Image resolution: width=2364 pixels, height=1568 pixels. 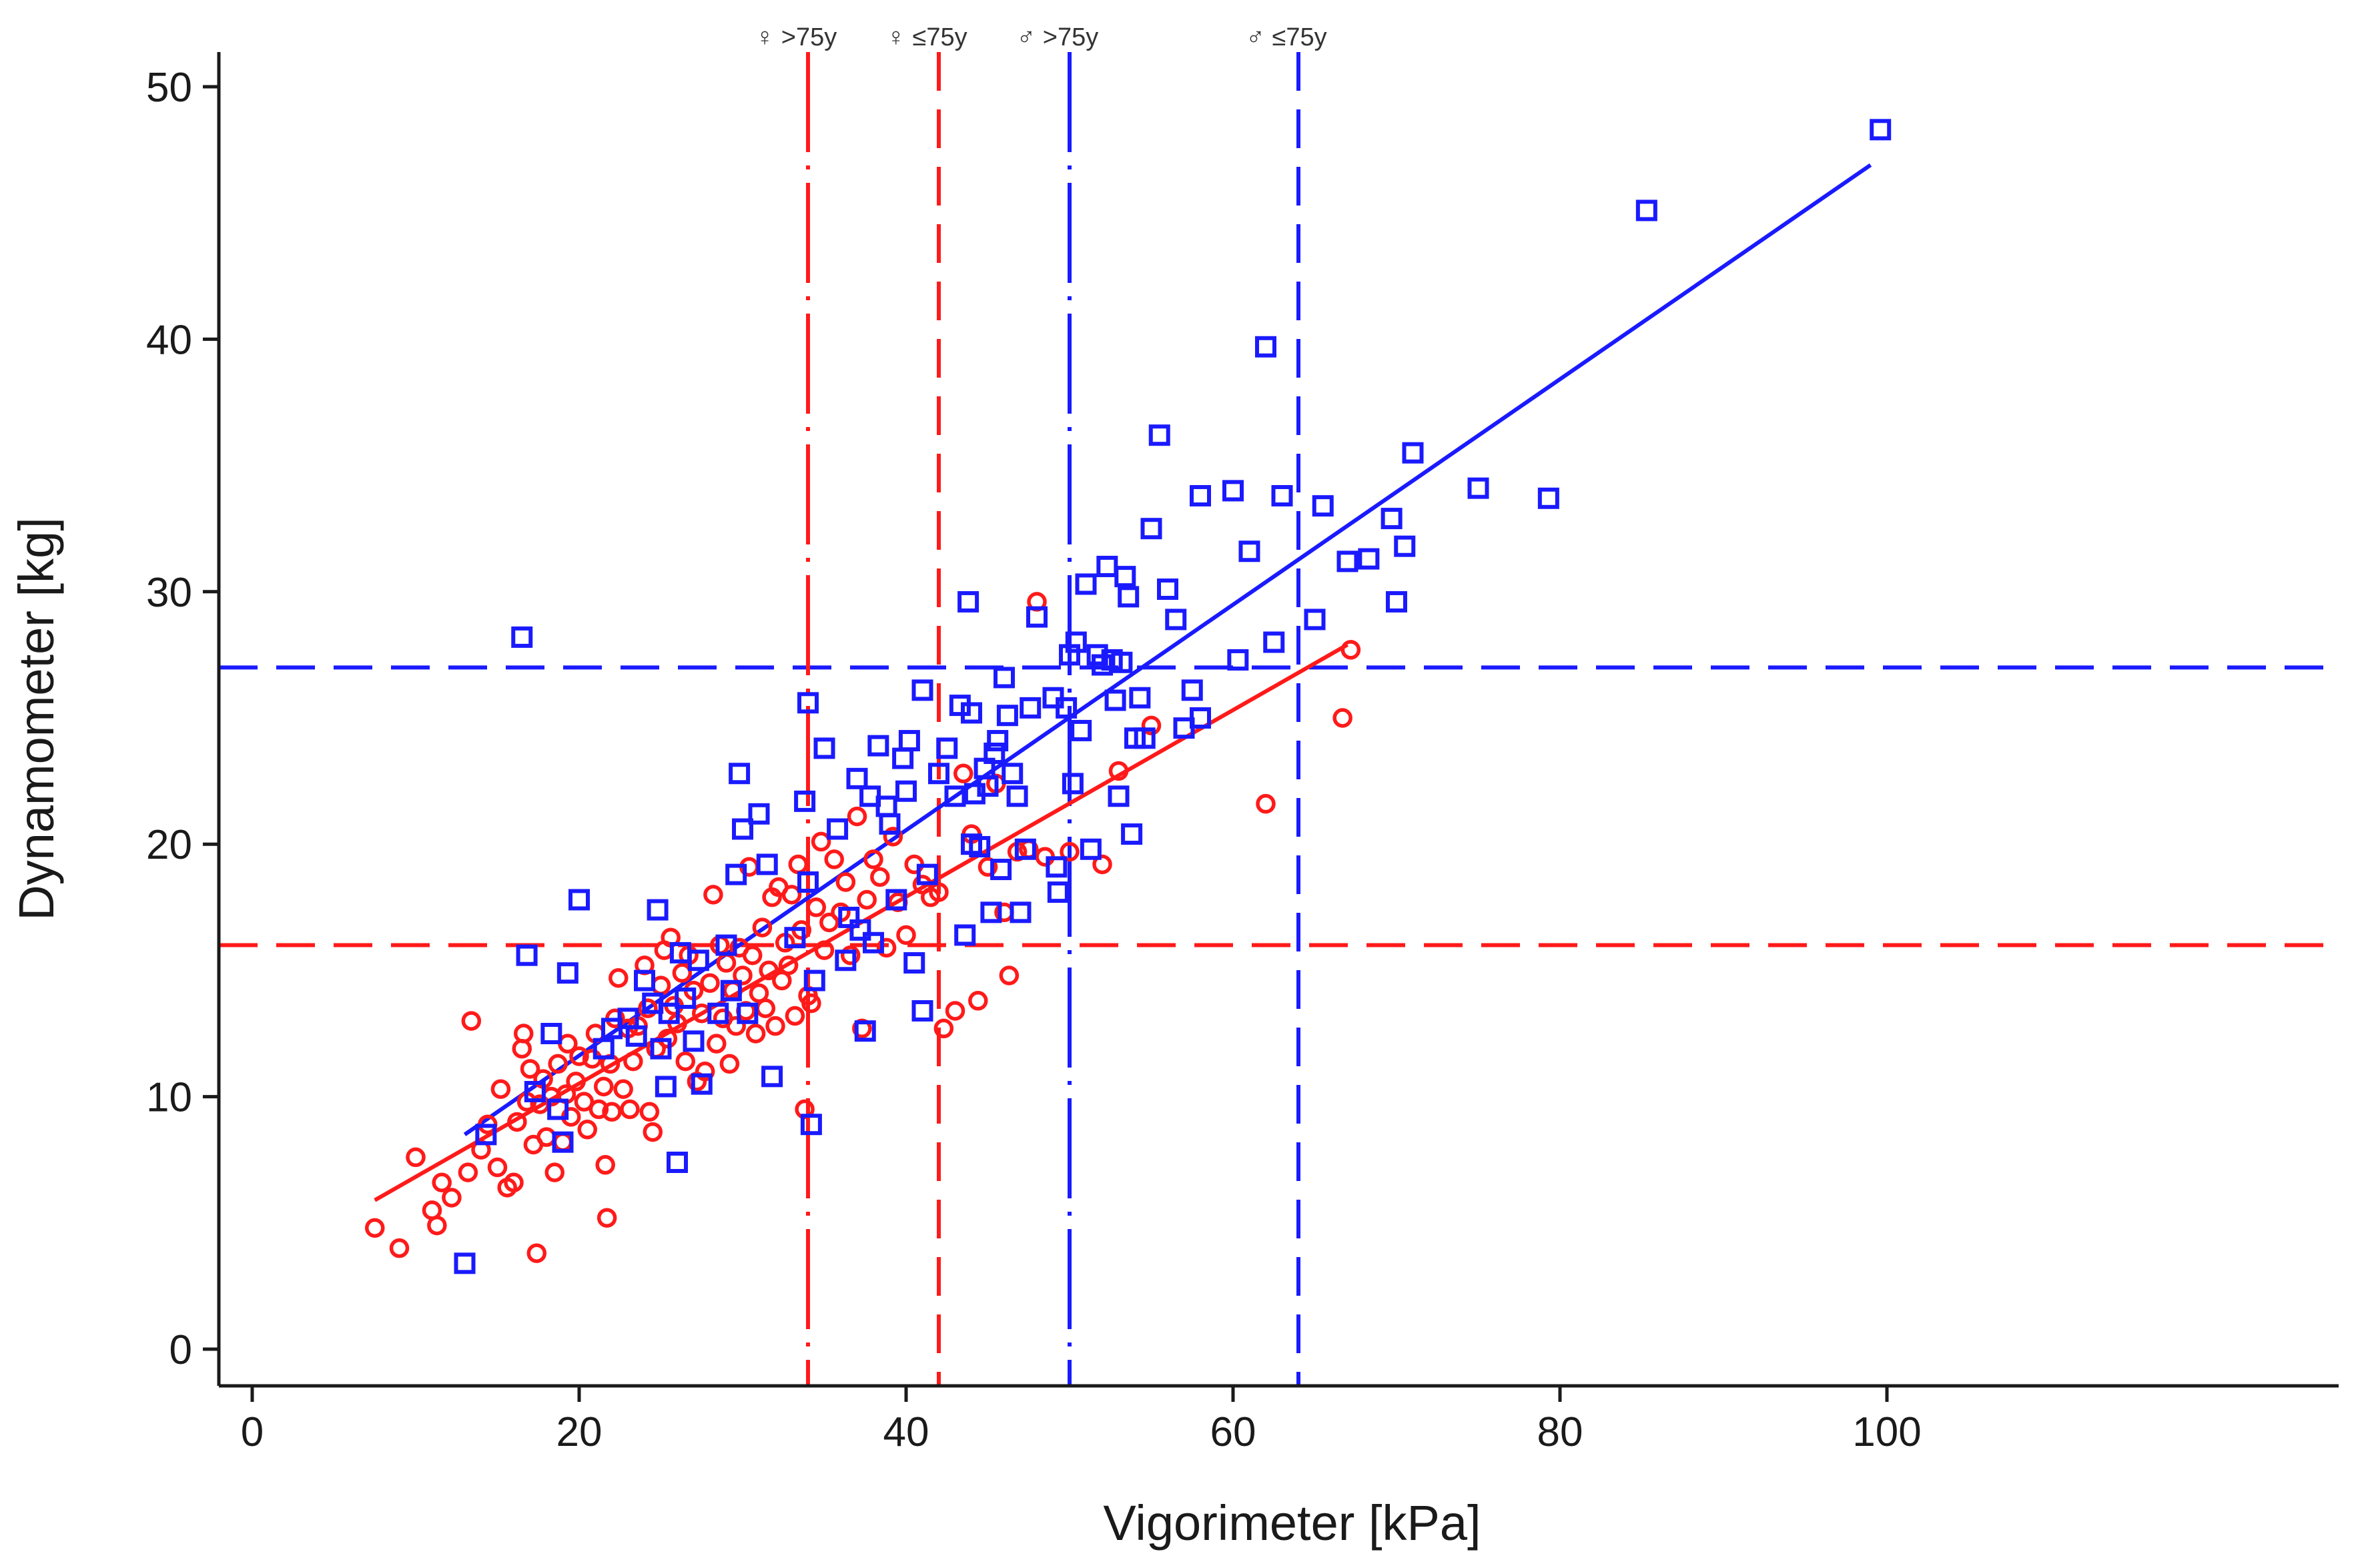 What do you see at coordinates (1292, 1523) in the screenshot?
I see `x-axis-title: Vigorimeter [kPa]` at bounding box center [1292, 1523].